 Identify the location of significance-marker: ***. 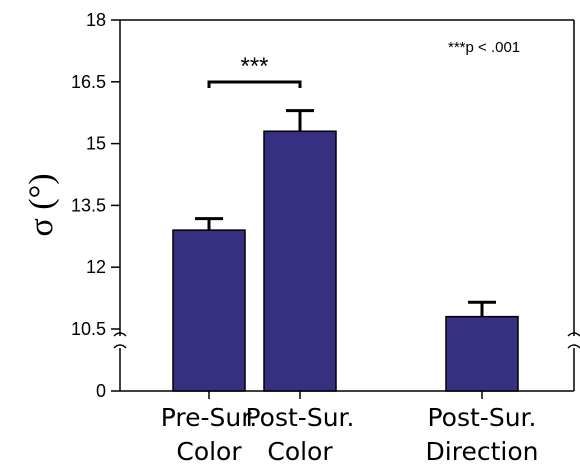
(254, 70).